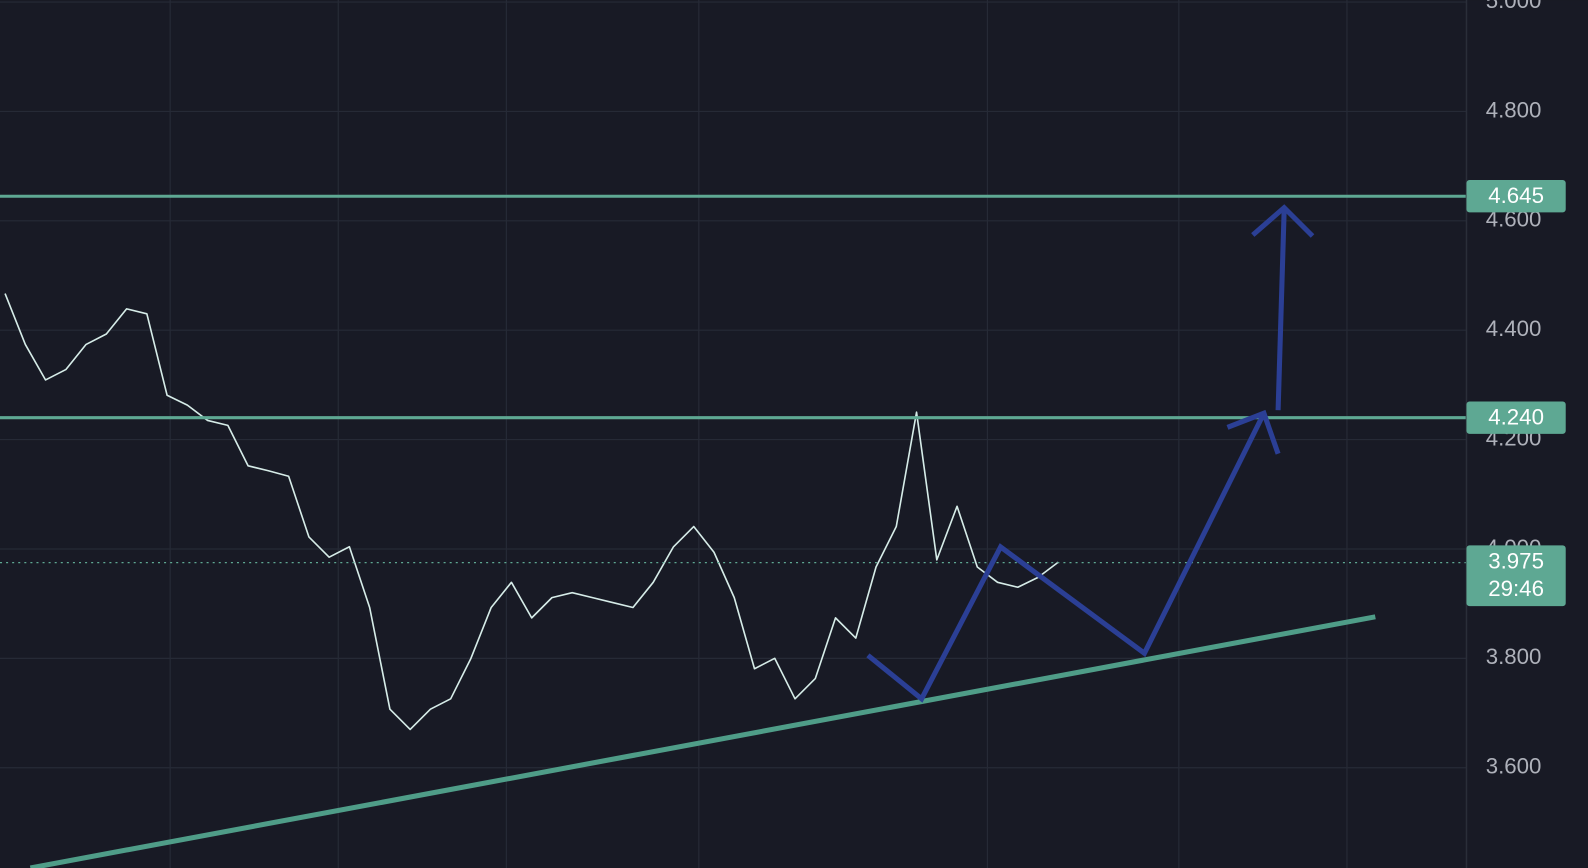  What do you see at coordinates (1281, 310) in the screenshot?
I see `target-arrow` at bounding box center [1281, 310].